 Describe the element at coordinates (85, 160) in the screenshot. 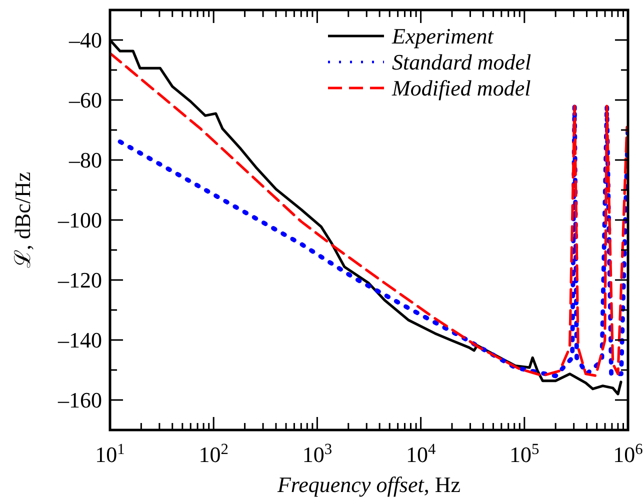

I see `y-tick-label: –80` at that location.